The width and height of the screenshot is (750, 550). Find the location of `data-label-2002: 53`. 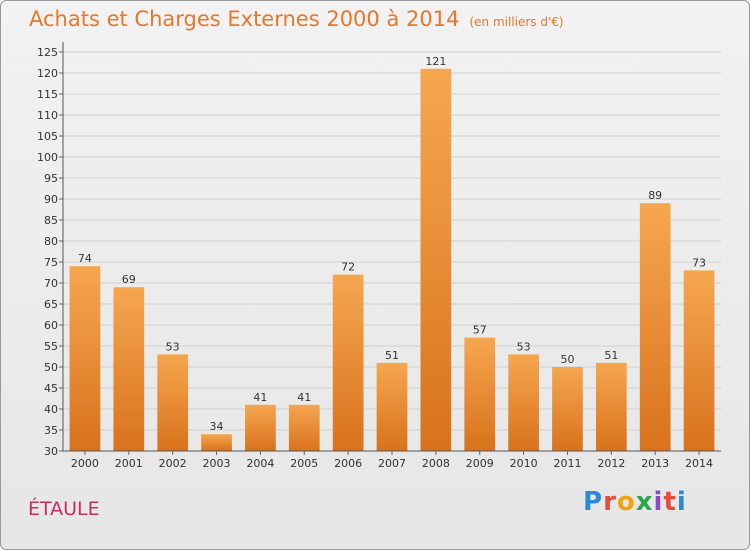

data-label-2002: 53 is located at coordinates (173, 346).